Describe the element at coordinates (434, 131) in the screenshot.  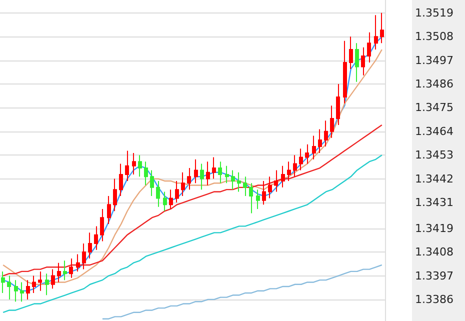
I see `y-tick-label: 1.3464` at that location.